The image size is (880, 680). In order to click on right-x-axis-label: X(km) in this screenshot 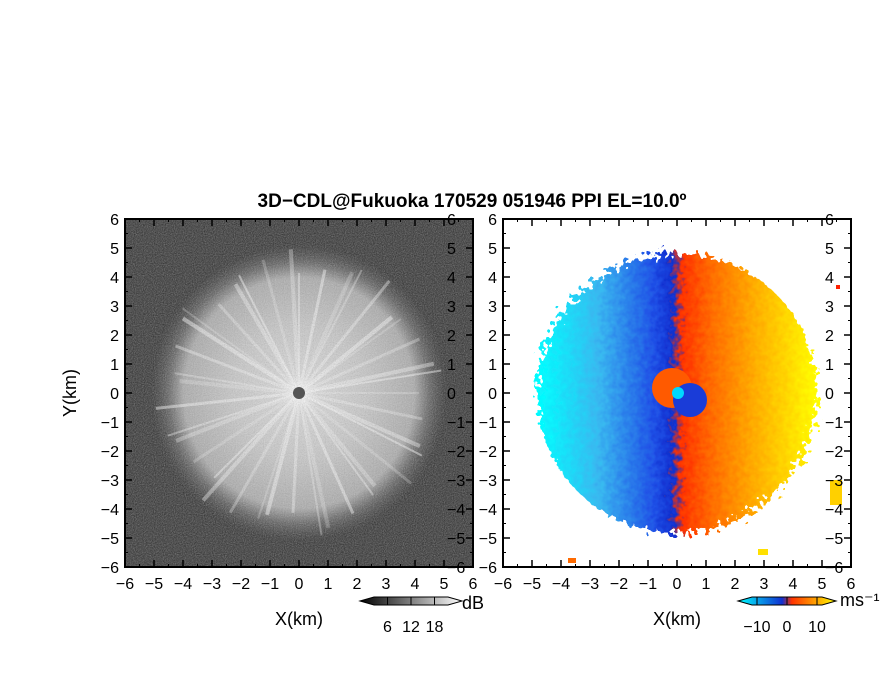, I will do `click(677, 619)`.